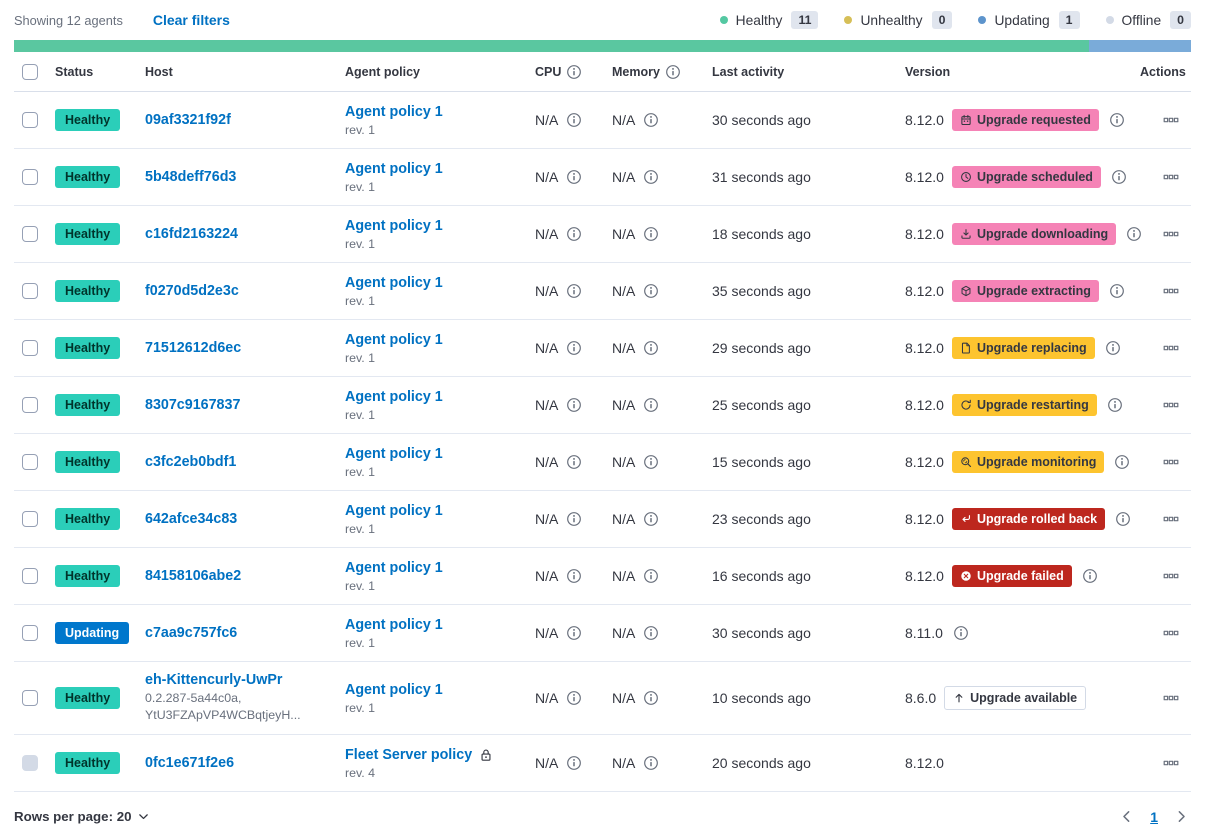 This screenshot has height=838, width=1225. I want to click on host-link: 8307c9167837, so click(193, 405).